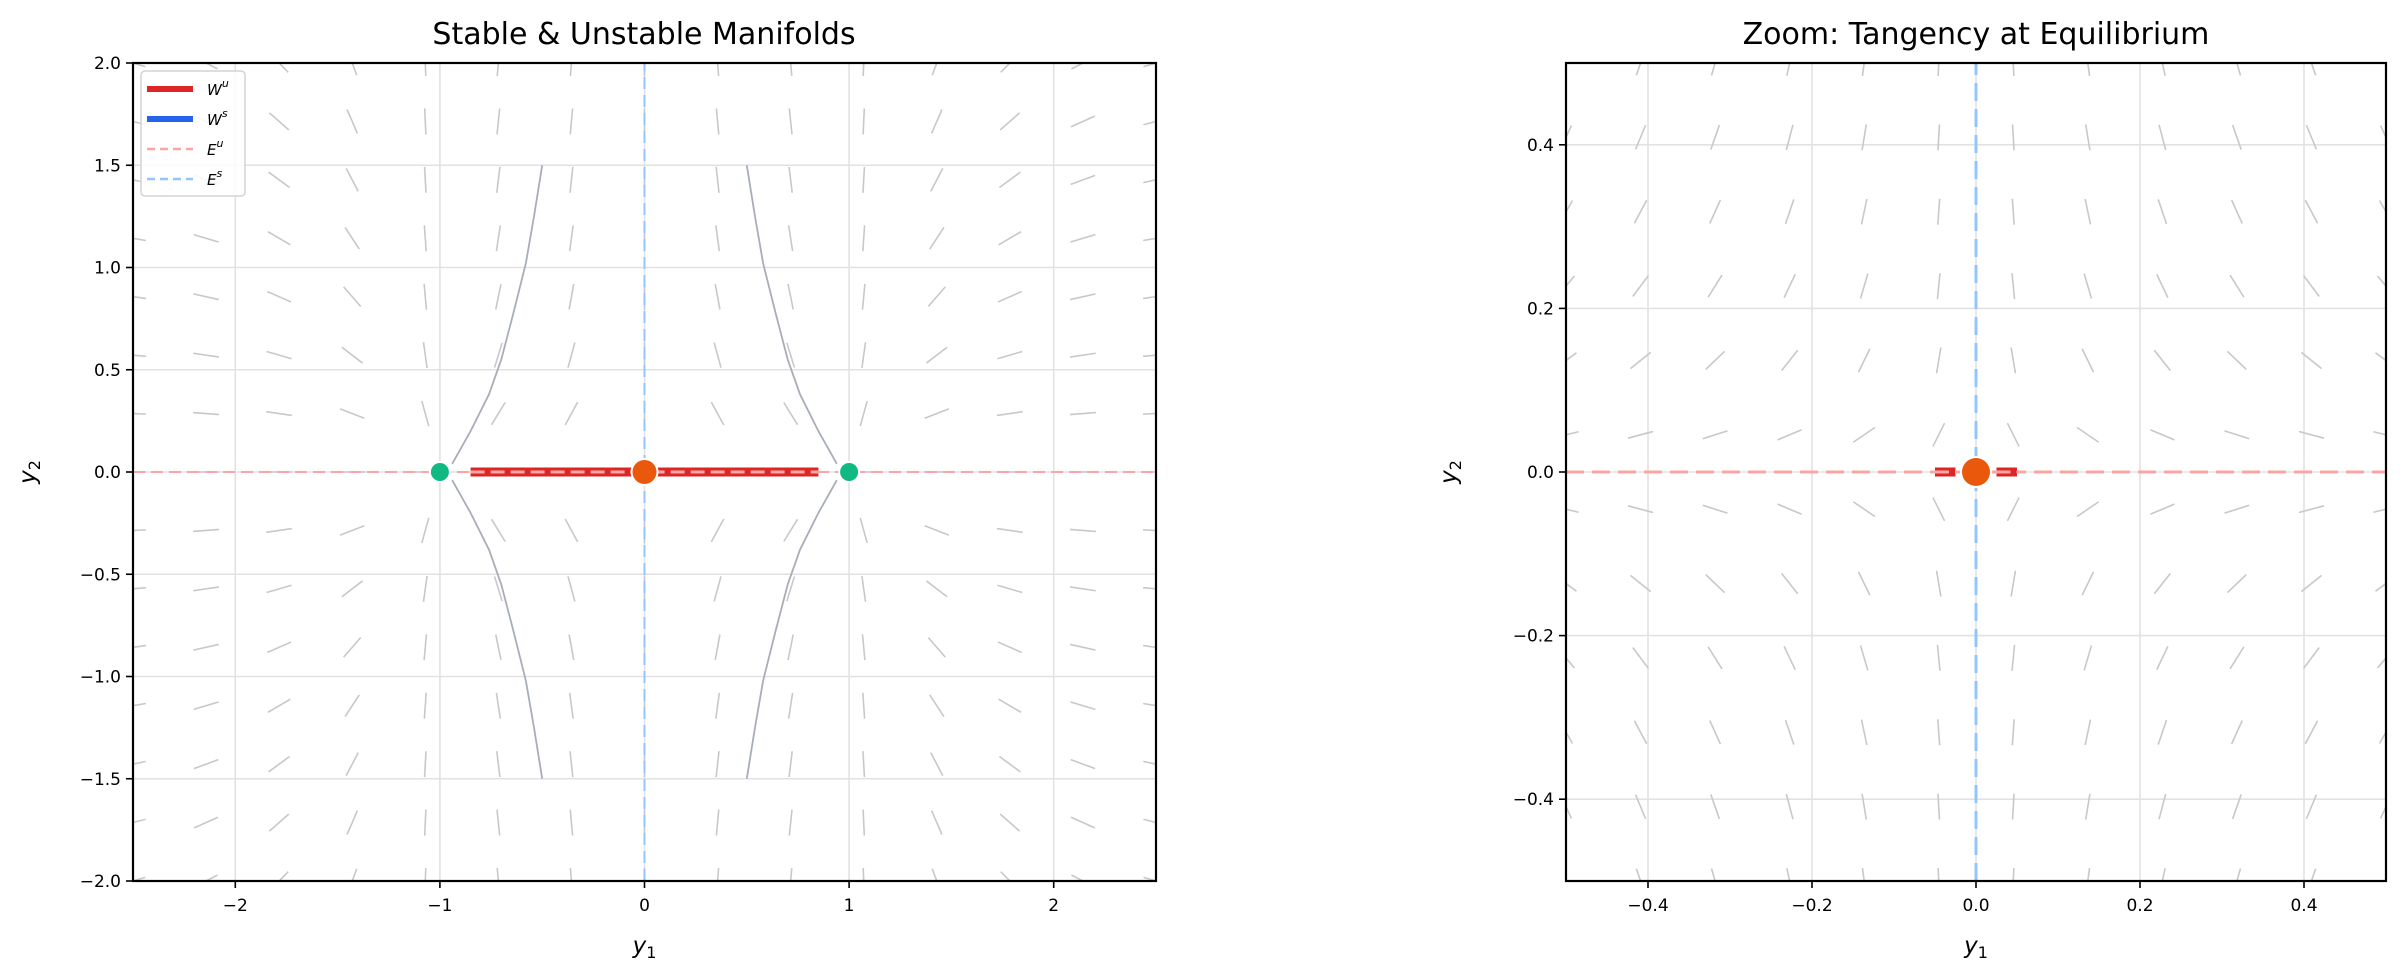 The image size is (2404, 980). I want to click on saddle-point-marker, so click(1976, 472).